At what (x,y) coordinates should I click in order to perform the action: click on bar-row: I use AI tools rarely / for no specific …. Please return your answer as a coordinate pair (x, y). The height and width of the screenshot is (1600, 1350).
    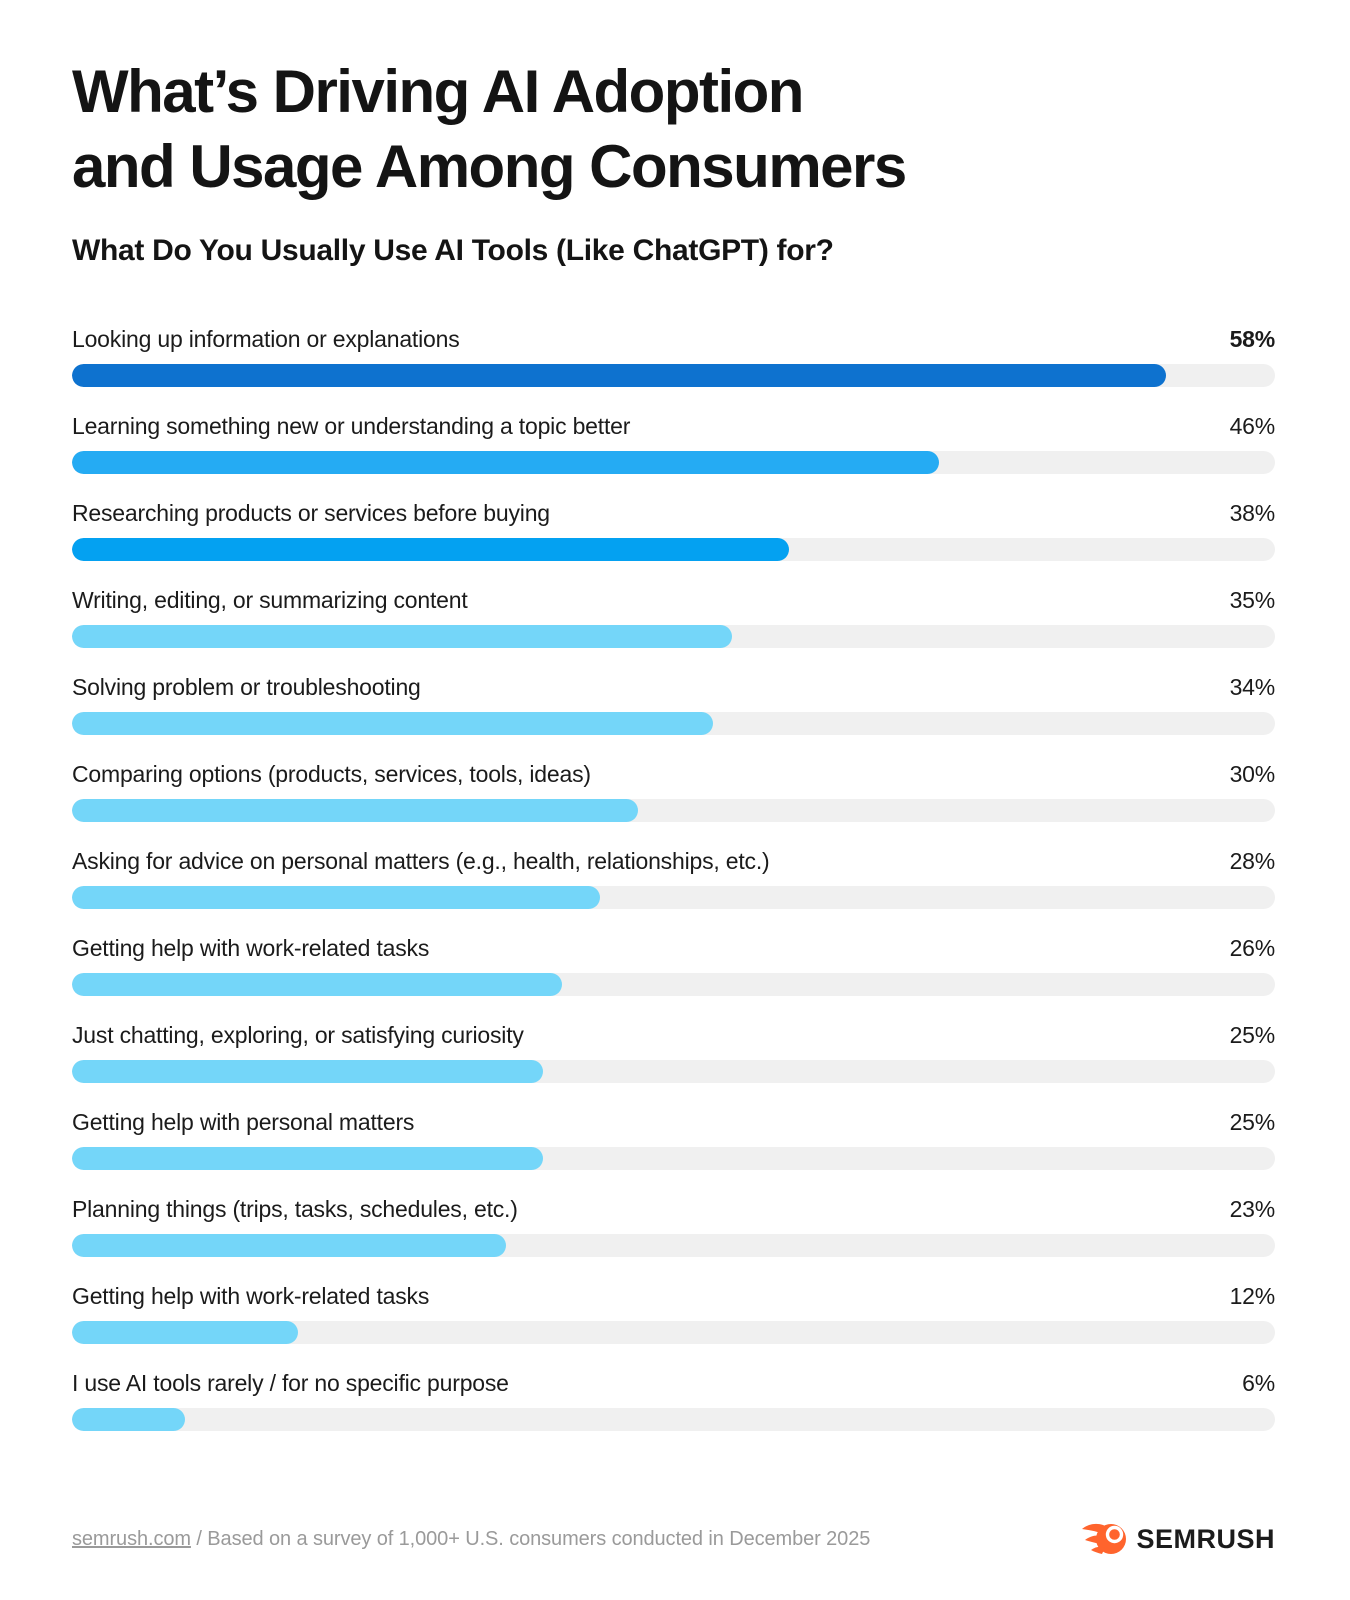
    Looking at the image, I should click on (673, 1399).